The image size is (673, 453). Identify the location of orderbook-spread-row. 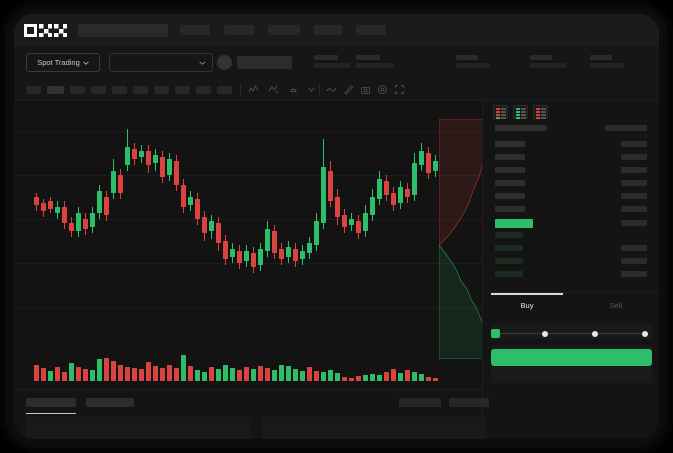
(514, 223).